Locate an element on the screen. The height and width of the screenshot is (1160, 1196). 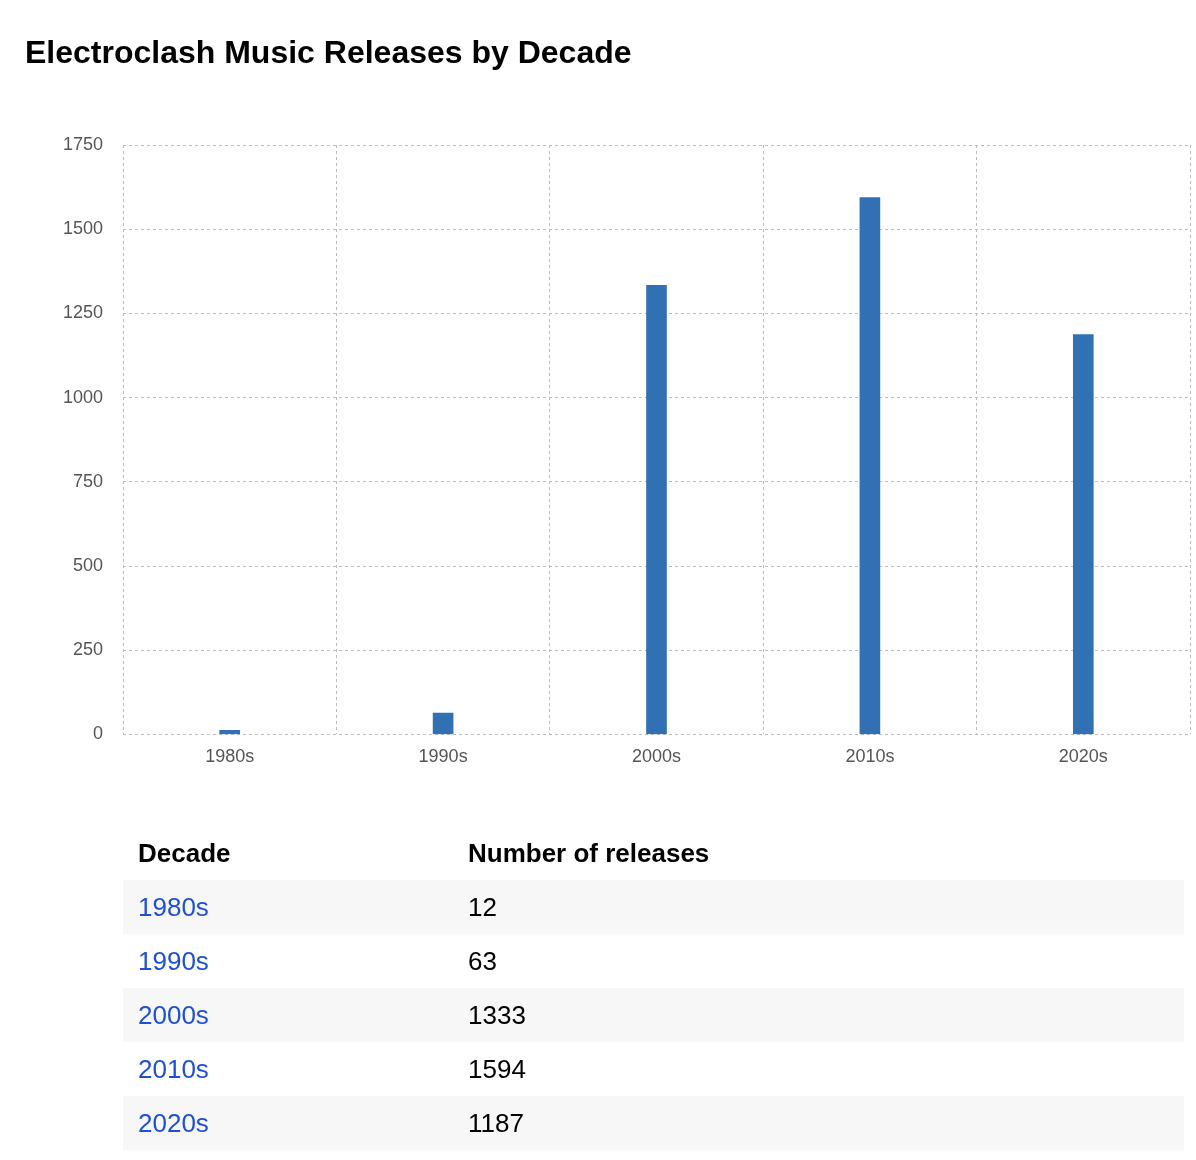
y-tick-label: 0 is located at coordinates (97, 733).